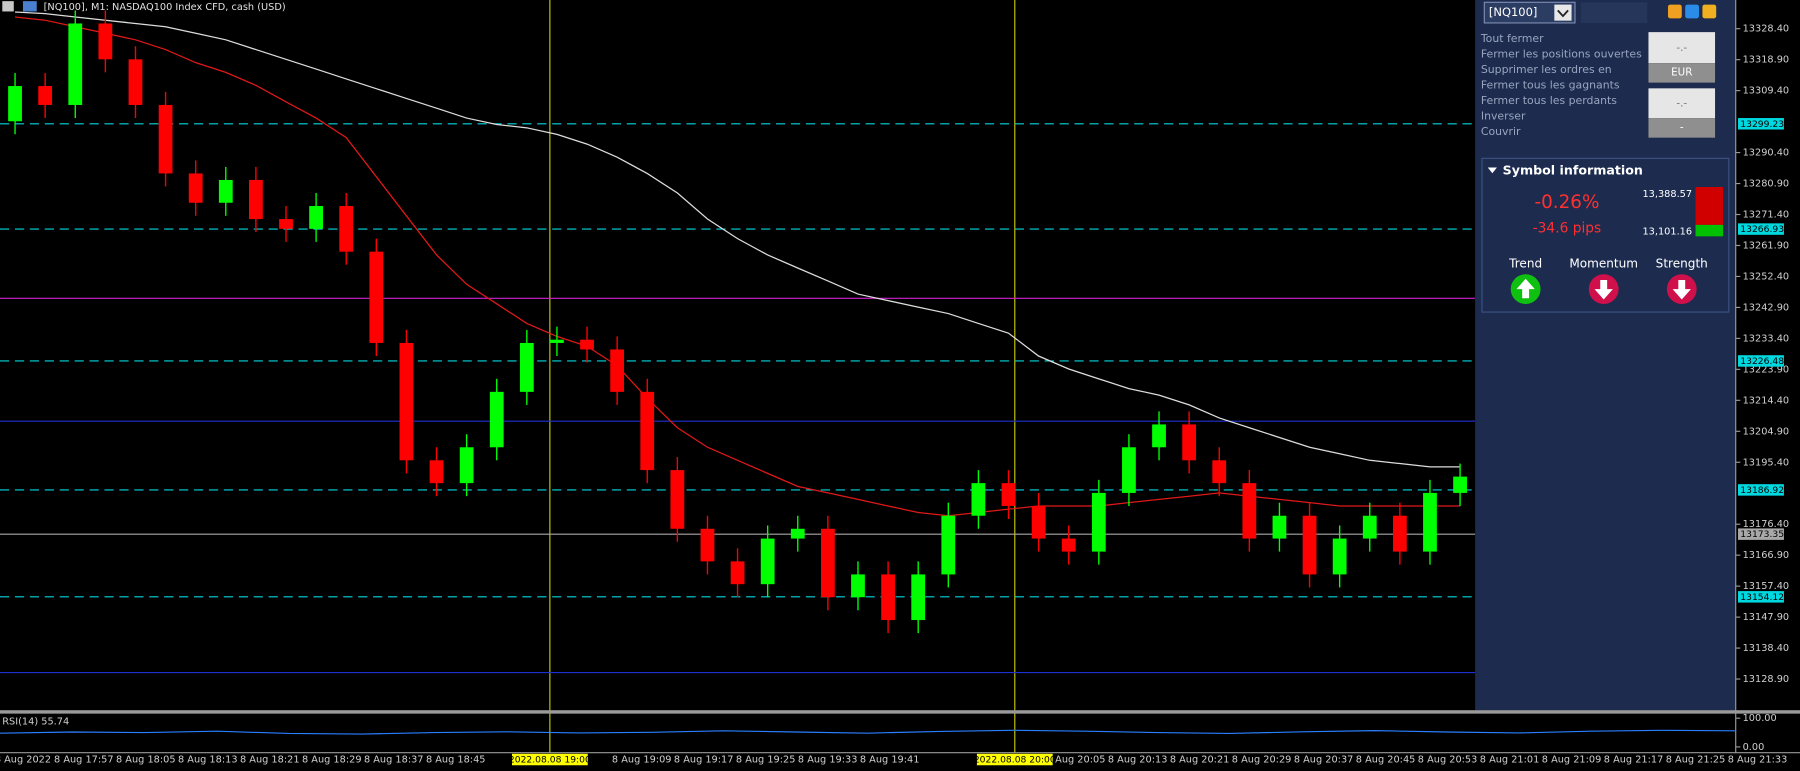 Image resolution: width=1800 pixels, height=771 pixels. Describe the element at coordinates (1766, 400) in the screenshot. I see `y-tick-label: 13214.40` at that location.